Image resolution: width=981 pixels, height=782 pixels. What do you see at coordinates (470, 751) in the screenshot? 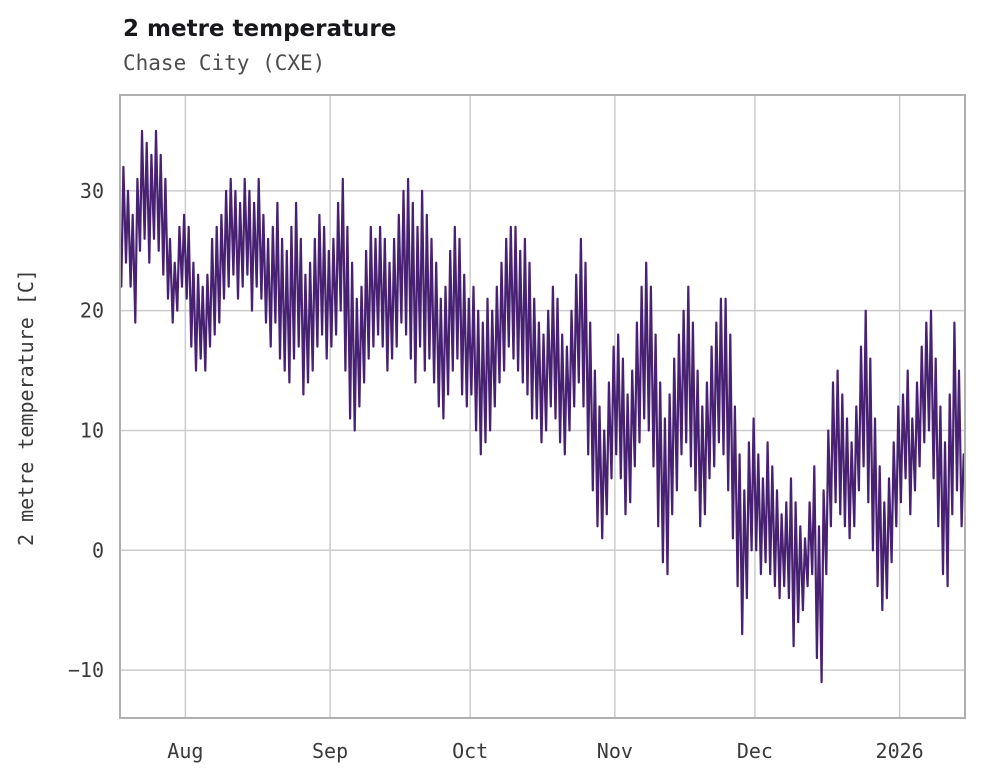
I see `x-tick-label: Oct` at bounding box center [470, 751].